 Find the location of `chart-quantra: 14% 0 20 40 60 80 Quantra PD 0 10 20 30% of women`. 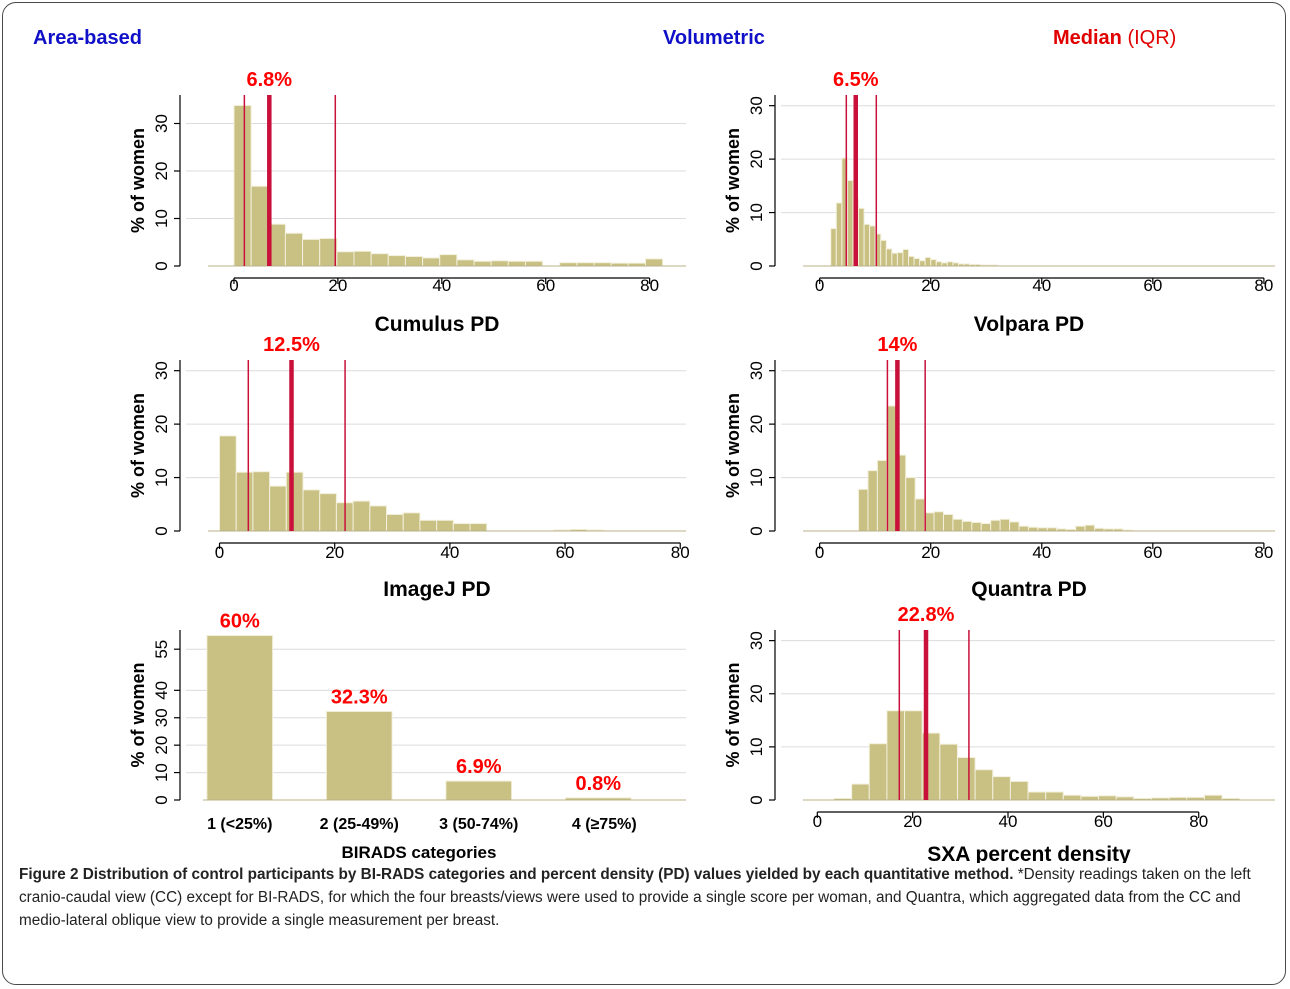

chart-quantra: 14% 0 20 40 60 80 Quantra PD 0 10 20 30% of women is located at coordinates (999, 467).